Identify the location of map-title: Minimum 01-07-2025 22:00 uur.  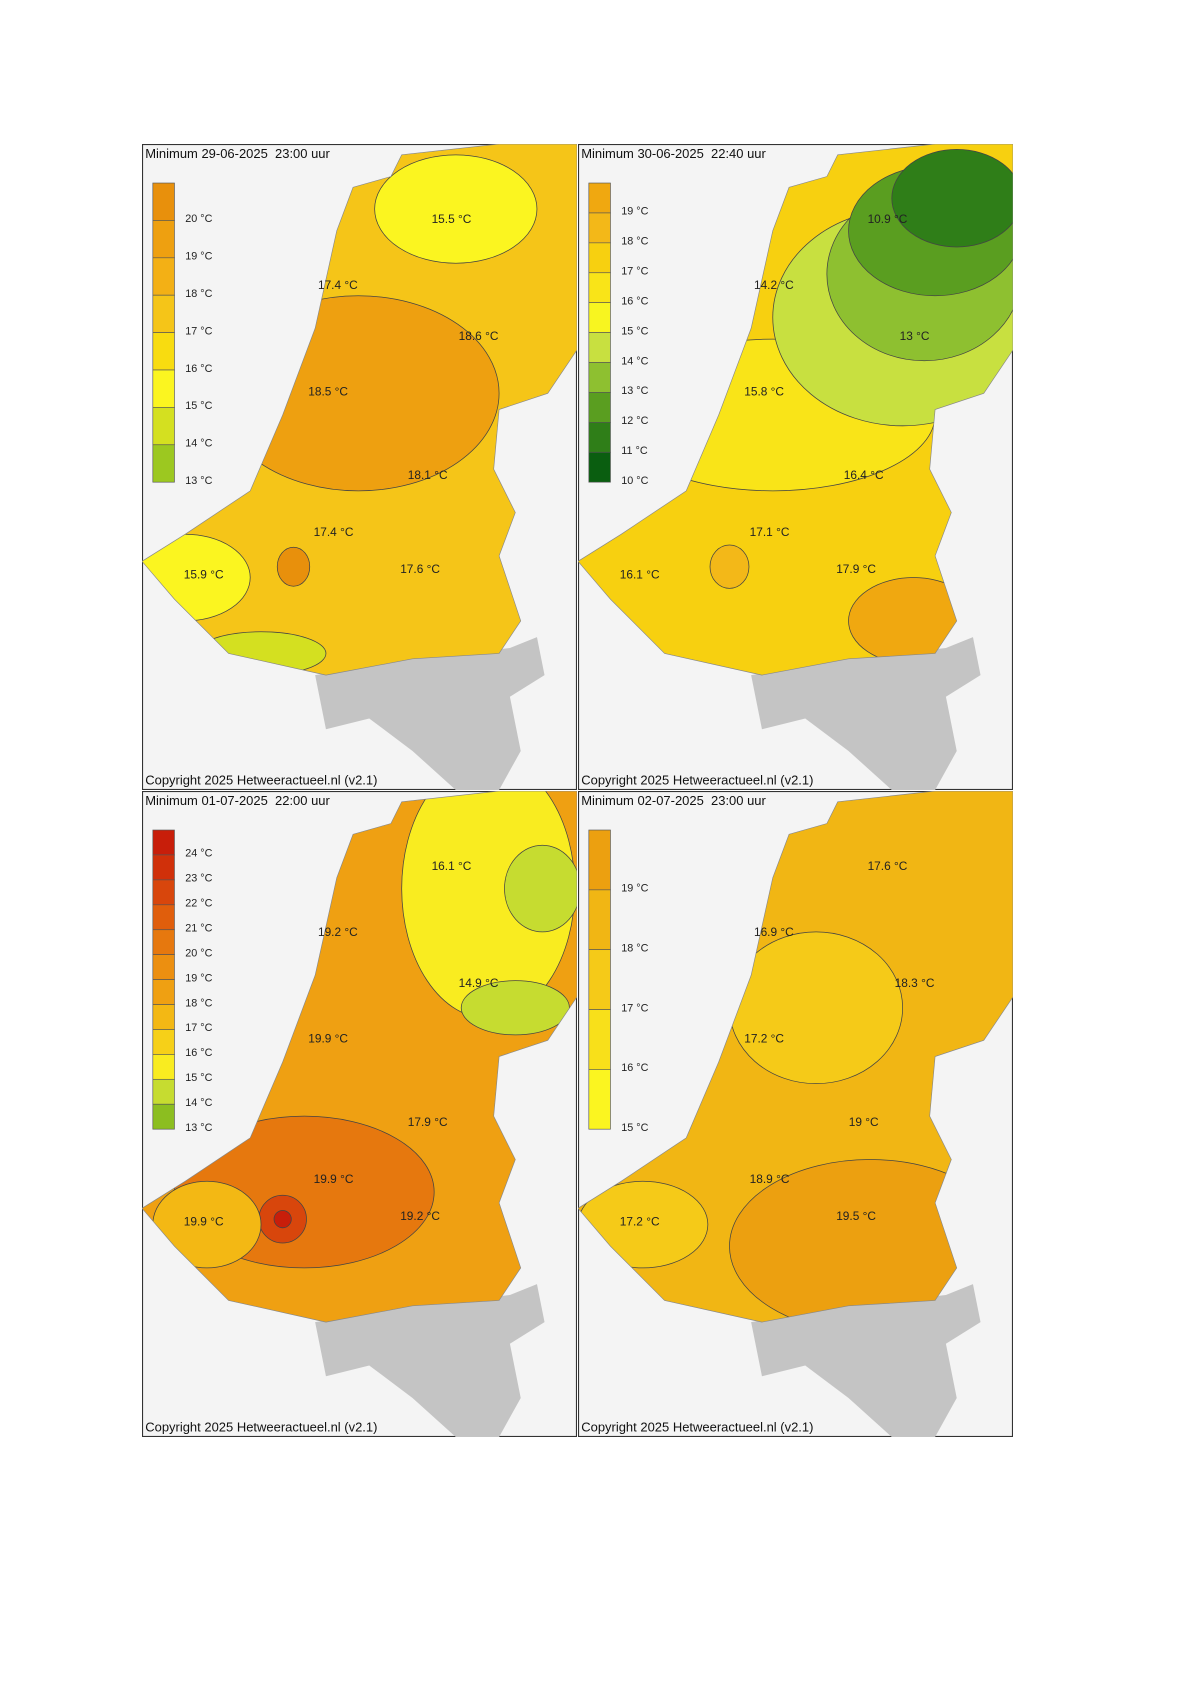
(237, 800).